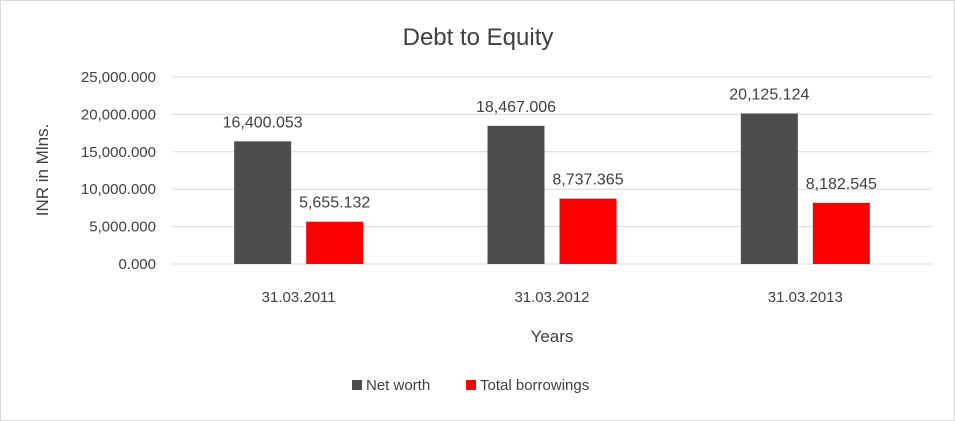 Image resolution: width=955 pixels, height=421 pixels. What do you see at coordinates (137, 264) in the screenshot?
I see `y-tick-label: 0.000` at bounding box center [137, 264].